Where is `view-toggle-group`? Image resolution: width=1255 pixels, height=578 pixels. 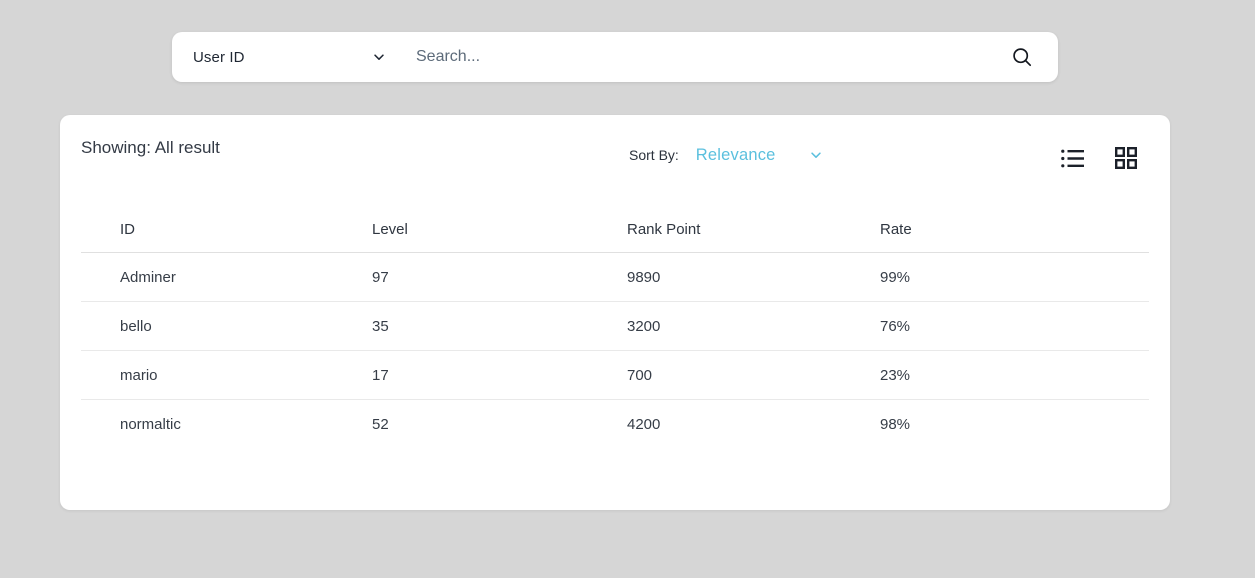
view-toggle-group is located at coordinates (1099, 158).